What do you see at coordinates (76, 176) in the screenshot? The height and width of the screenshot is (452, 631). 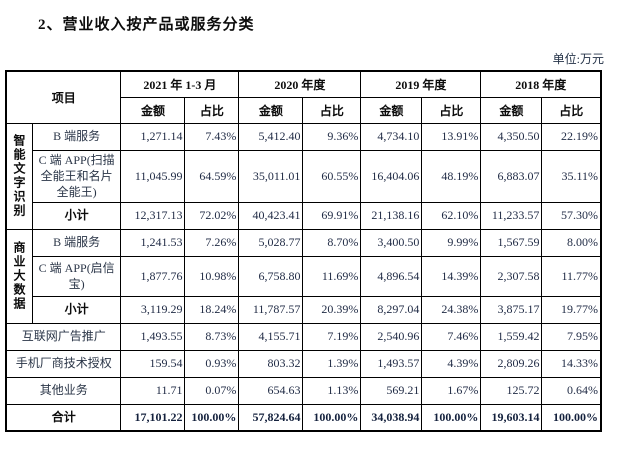 I see `row-label: C 端 APP(扫描全能王和名片全能王)` at bounding box center [76, 176].